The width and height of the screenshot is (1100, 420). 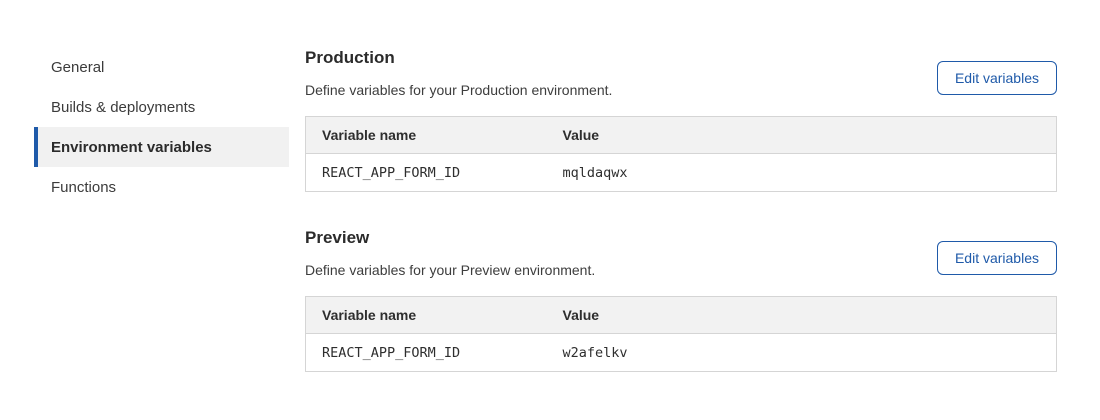 I want to click on preview-edit-variables-button: Edit variables, so click(x=996, y=258).